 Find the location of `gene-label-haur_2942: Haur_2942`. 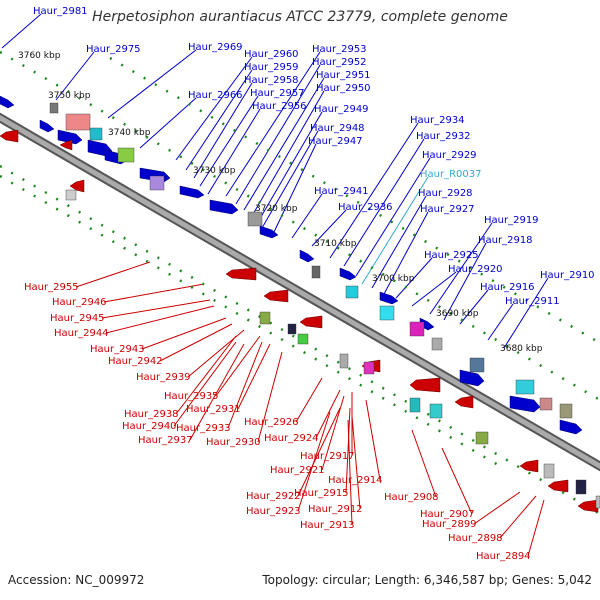

gene-label-haur_2942: Haur_2942 is located at coordinates (135, 361).